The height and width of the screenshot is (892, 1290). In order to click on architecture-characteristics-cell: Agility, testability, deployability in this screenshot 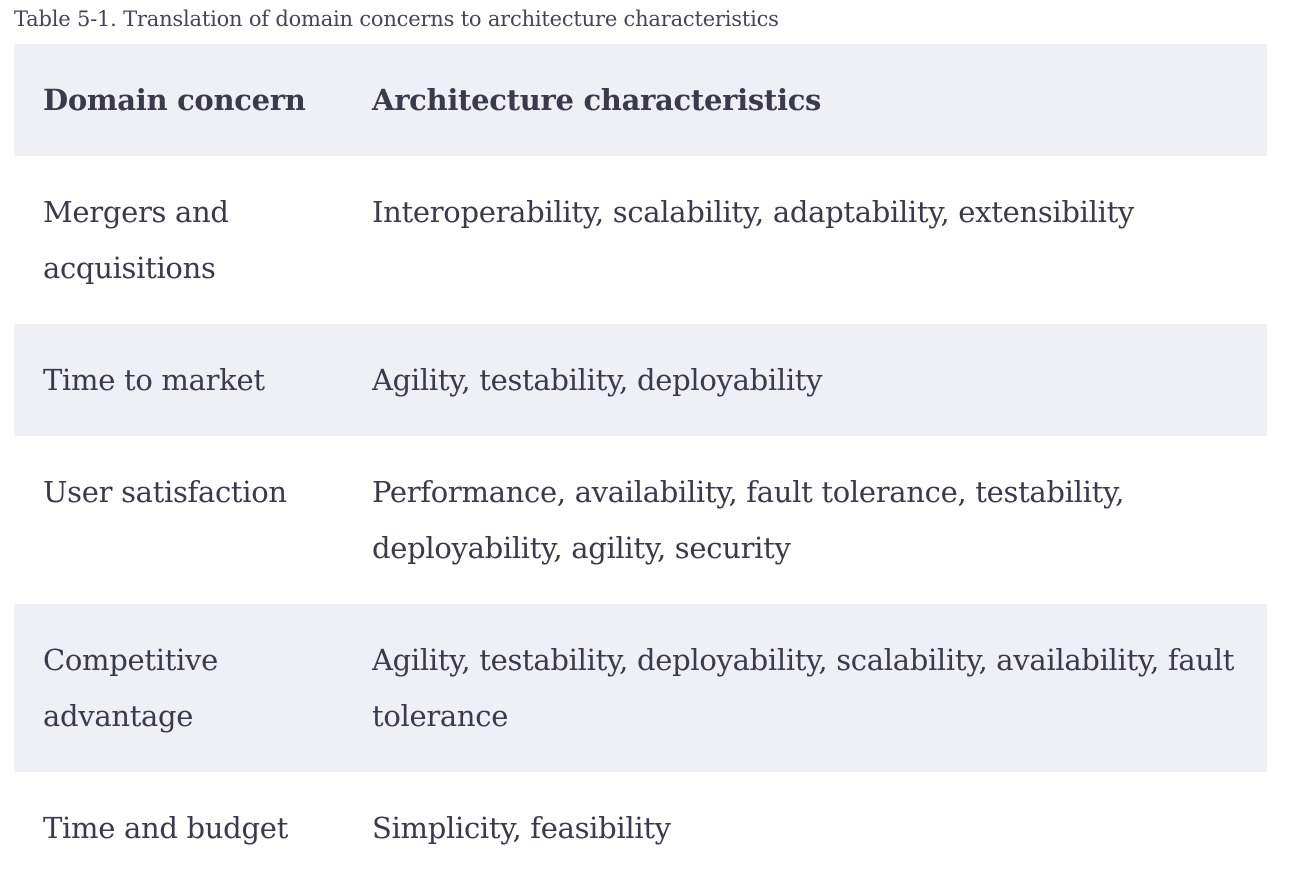, I will do `click(597, 380)`.